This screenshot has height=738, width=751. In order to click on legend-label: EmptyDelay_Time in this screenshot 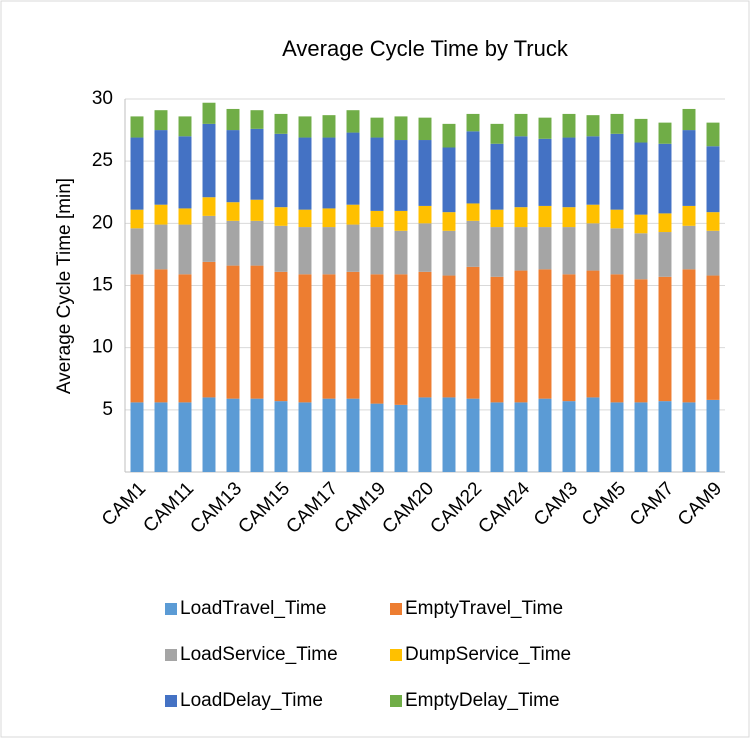, I will do `click(482, 700)`.